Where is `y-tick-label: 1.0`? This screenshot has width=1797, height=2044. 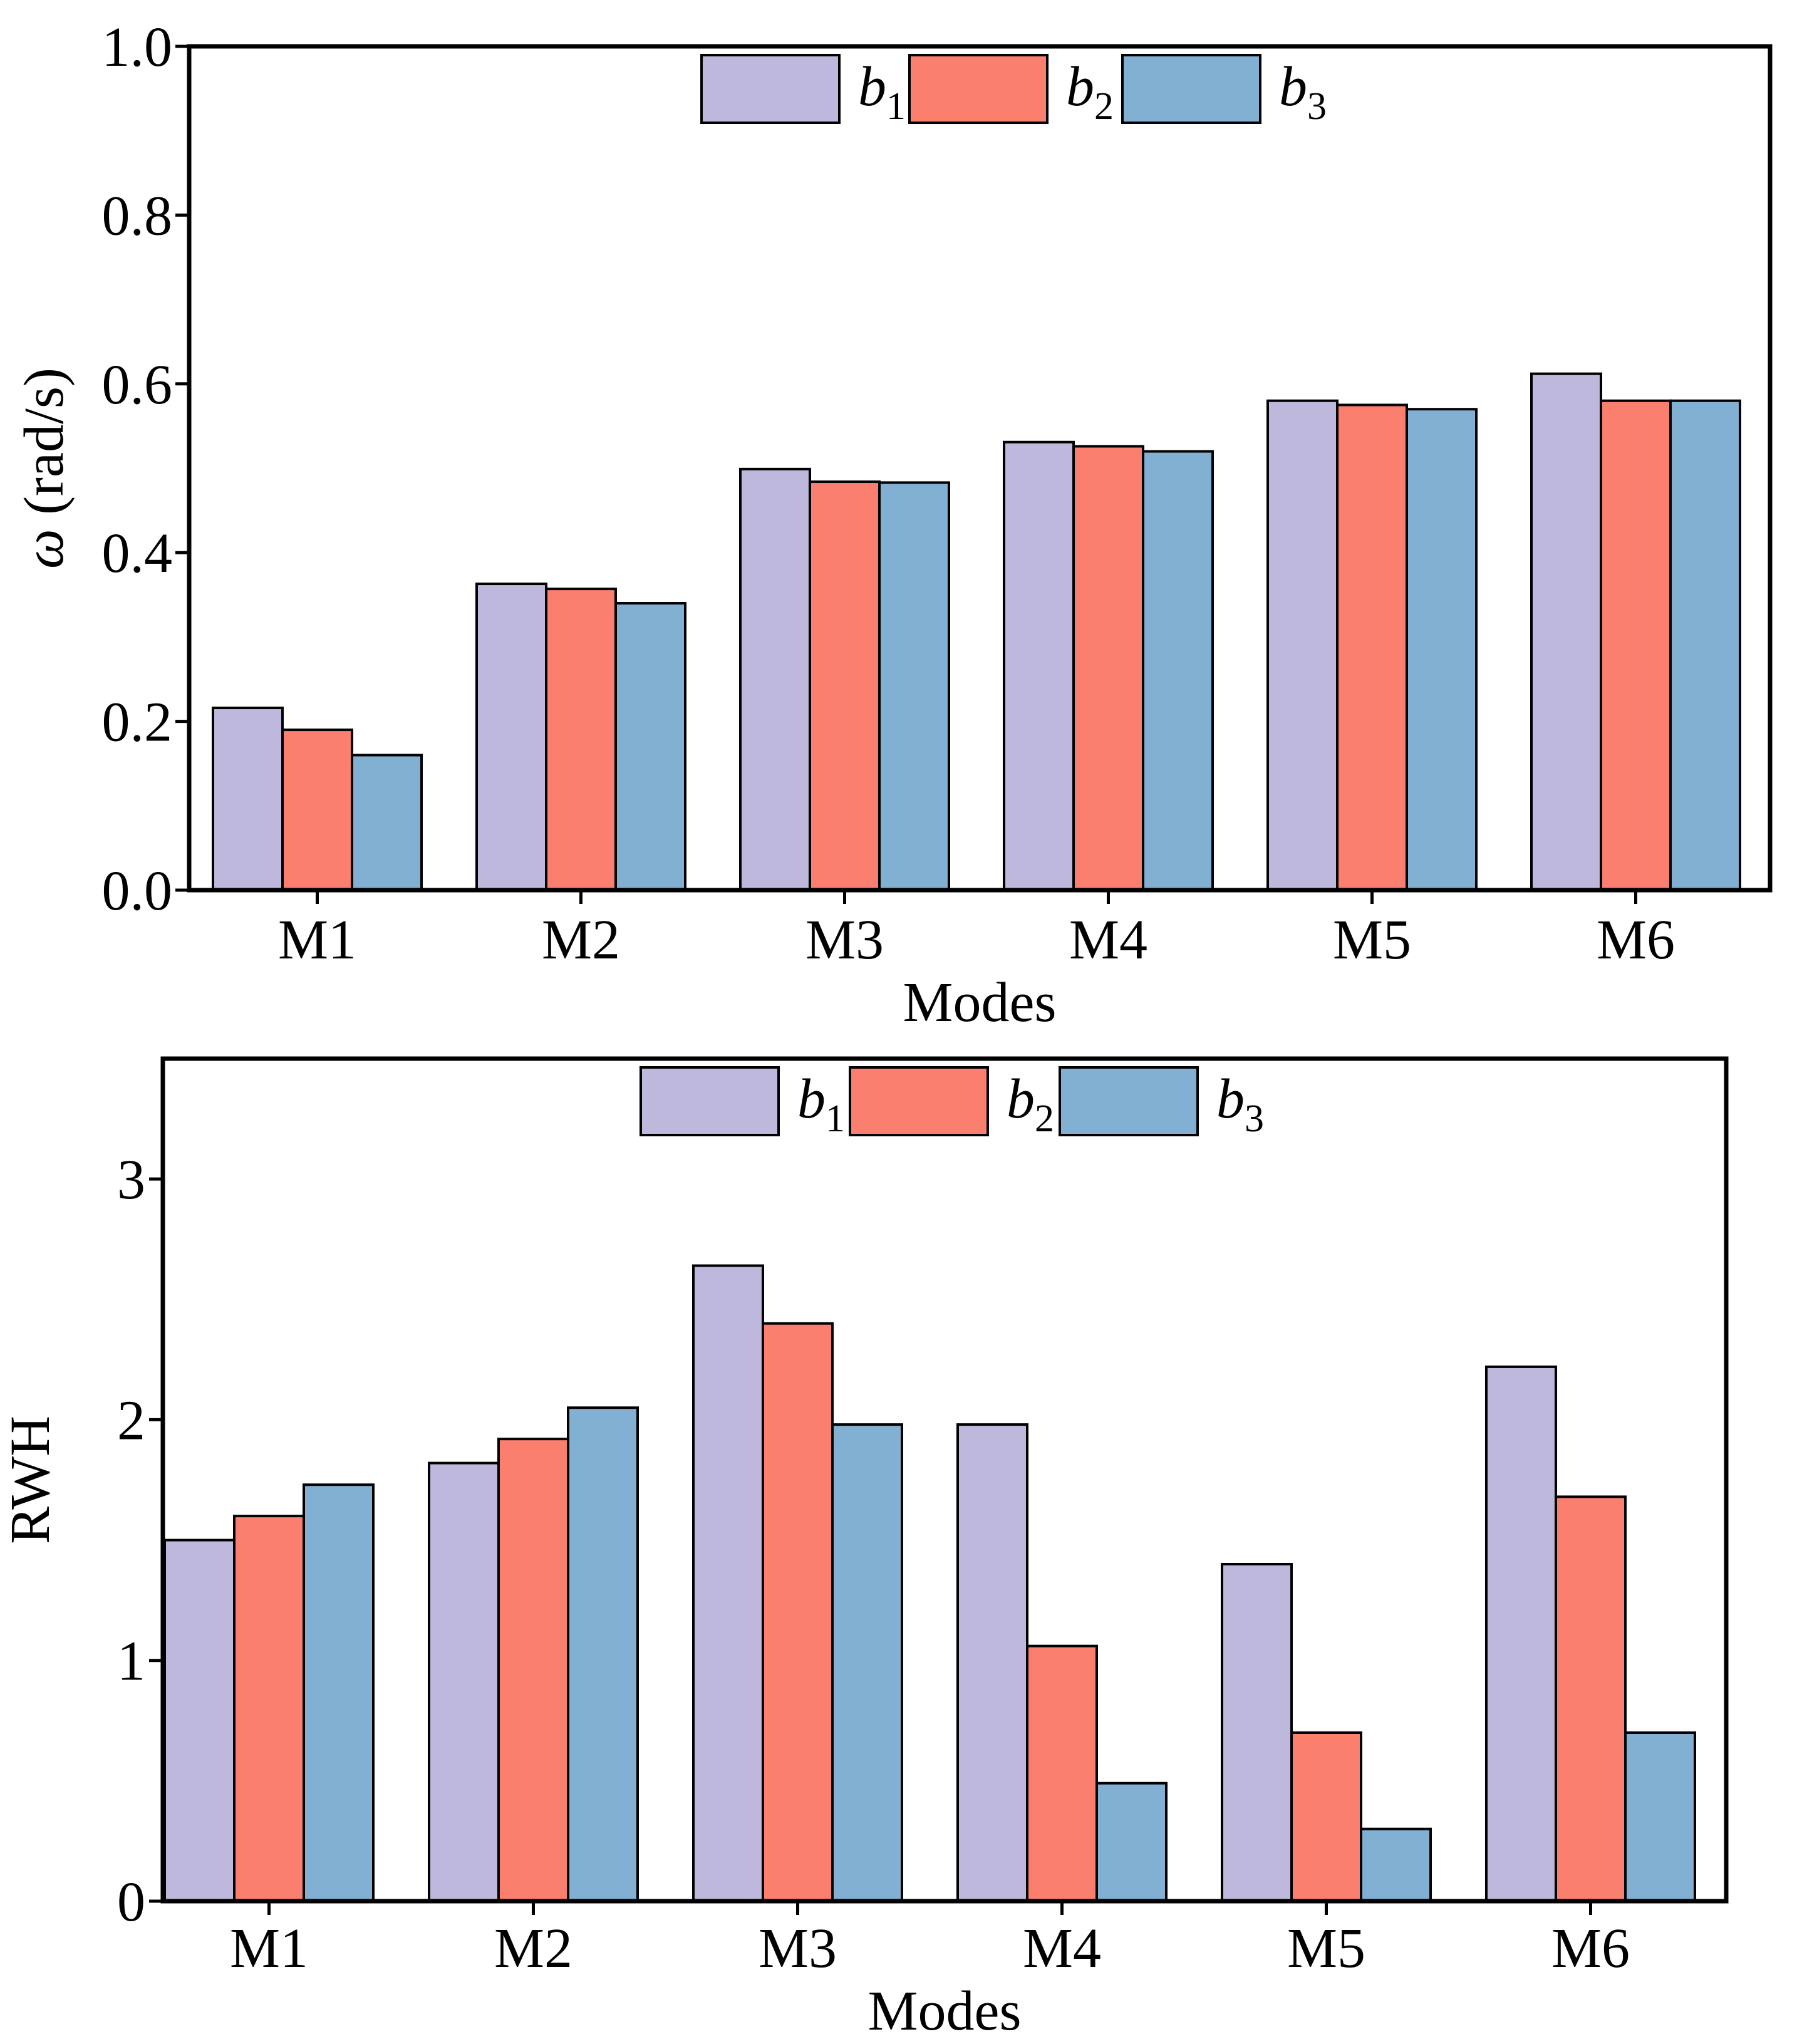
y-tick-label: 1.0 is located at coordinates (137, 47).